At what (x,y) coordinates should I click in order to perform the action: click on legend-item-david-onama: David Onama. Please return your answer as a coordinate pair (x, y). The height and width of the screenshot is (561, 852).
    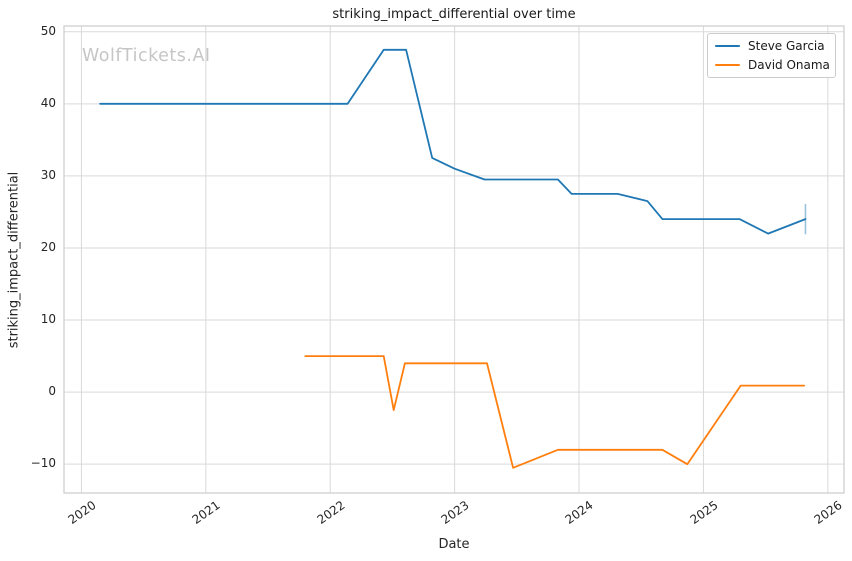
    Looking at the image, I should click on (772, 65).